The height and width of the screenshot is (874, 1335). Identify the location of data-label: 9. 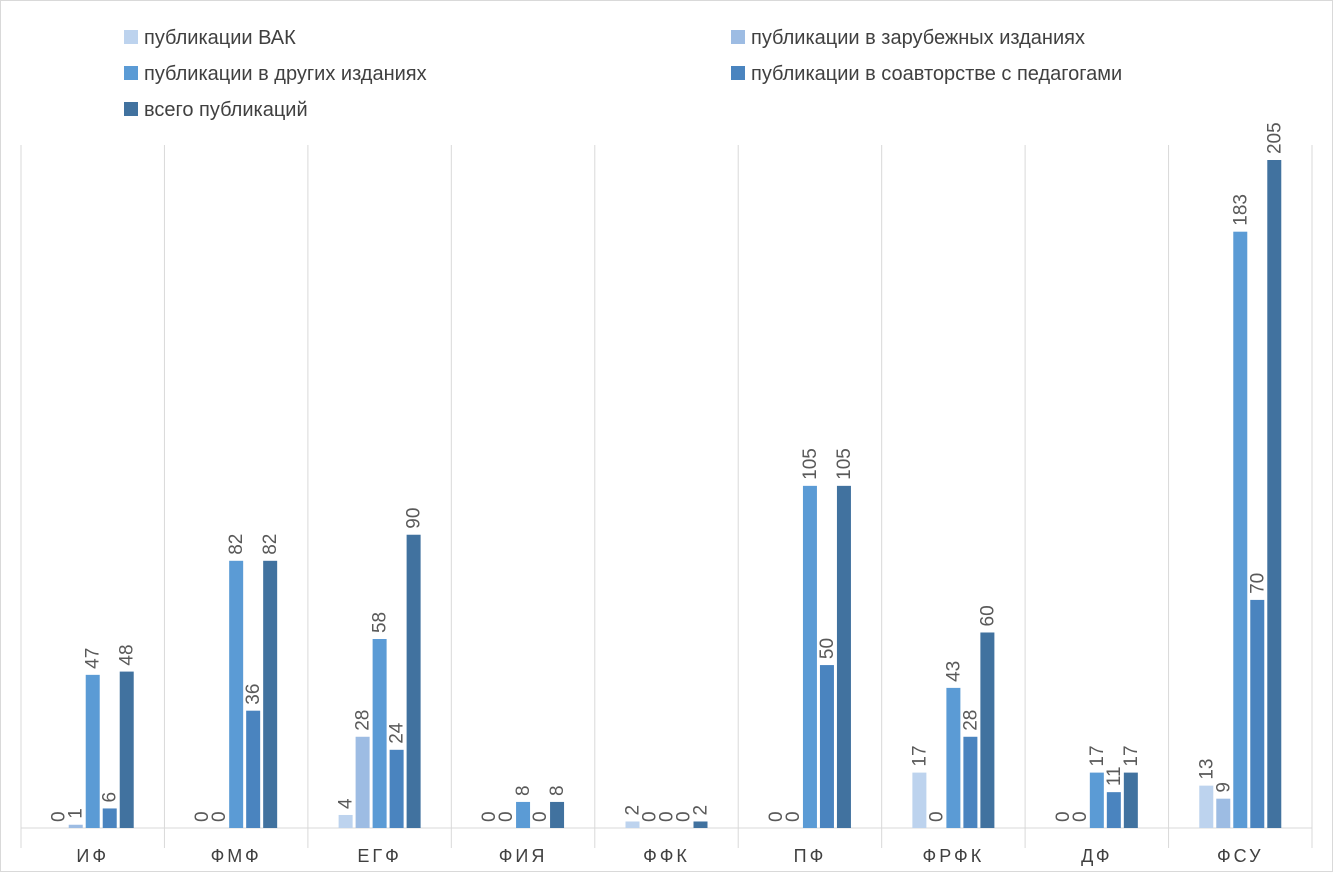
(1223, 787).